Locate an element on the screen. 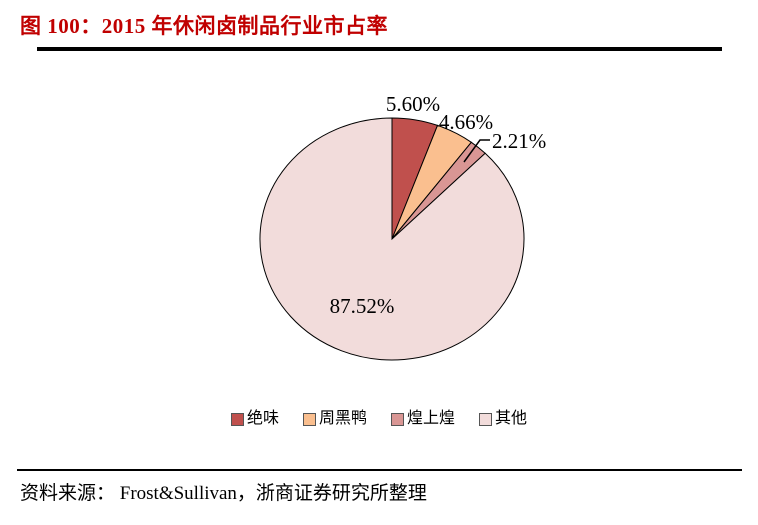 This screenshot has height=525, width=758. source-text: 资料来源： Frost&Sullivan，浙商证券研究所整理 is located at coordinates (223, 493).